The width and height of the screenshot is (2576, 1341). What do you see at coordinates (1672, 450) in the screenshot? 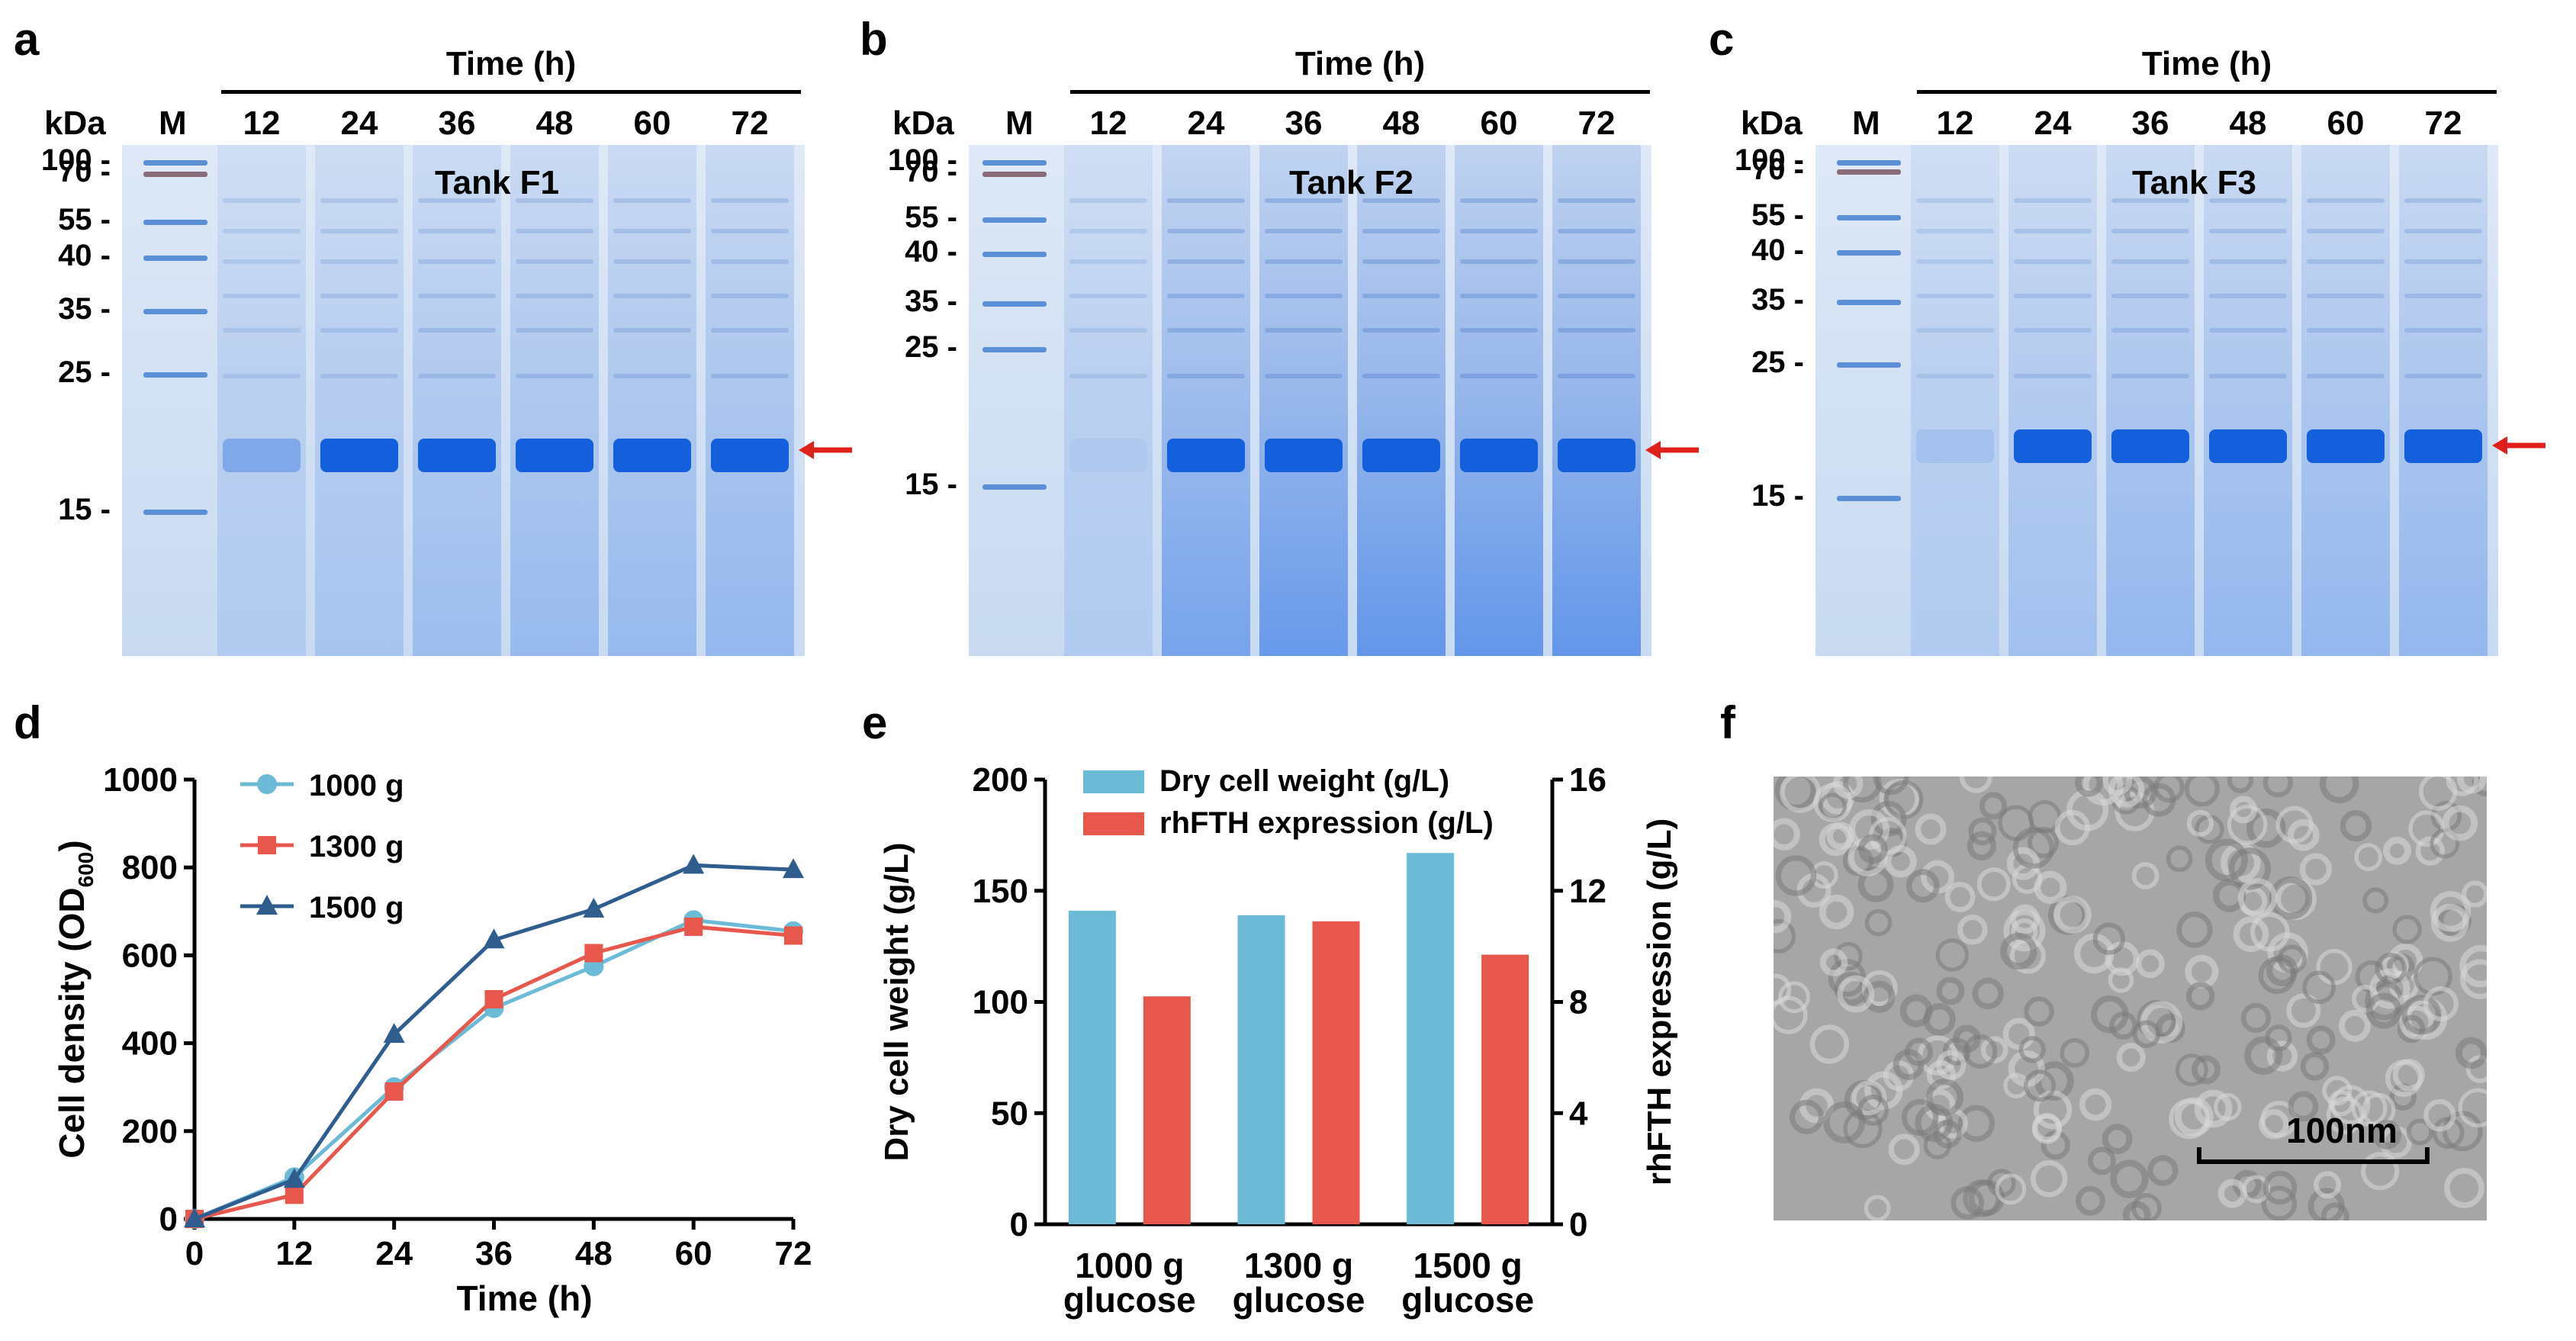
I see `panel-b-arrow-icon` at bounding box center [1672, 450].